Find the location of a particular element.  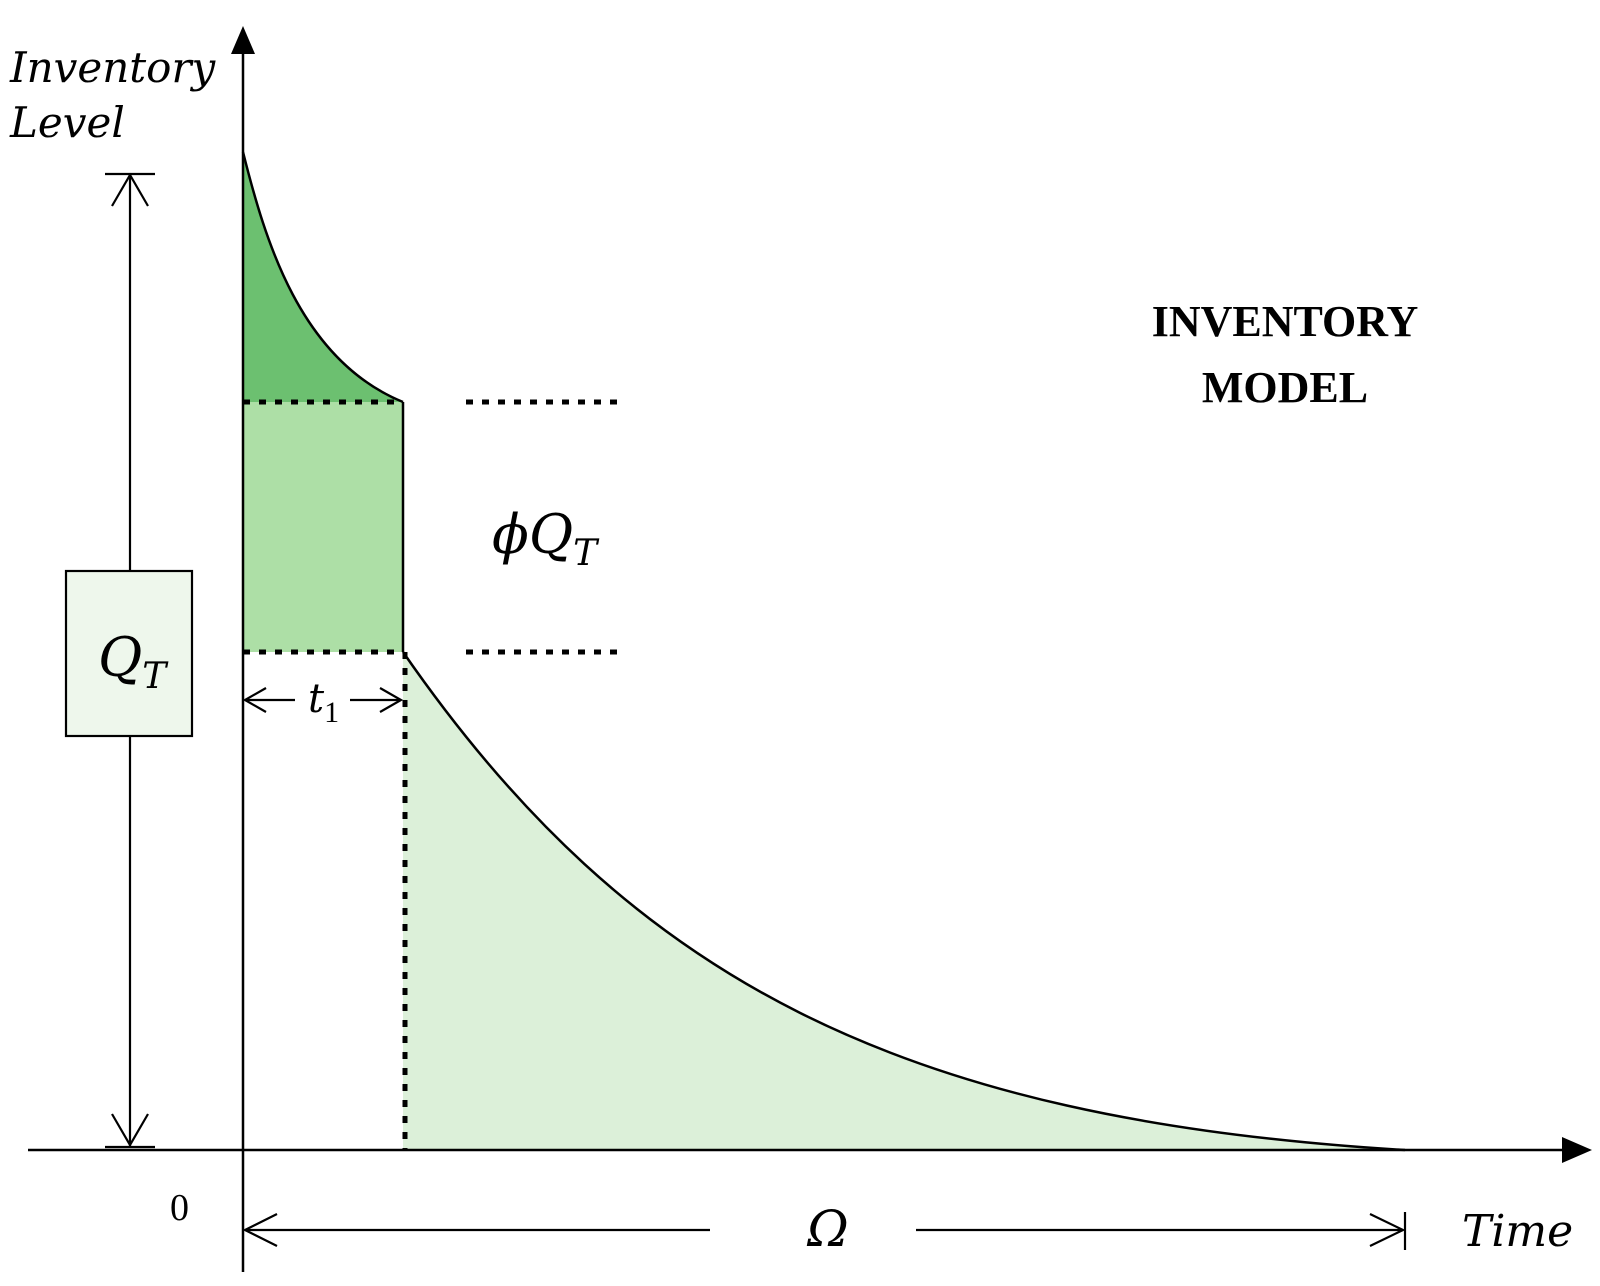

diagram-title-line2: MODEL is located at coordinates (1285, 387).